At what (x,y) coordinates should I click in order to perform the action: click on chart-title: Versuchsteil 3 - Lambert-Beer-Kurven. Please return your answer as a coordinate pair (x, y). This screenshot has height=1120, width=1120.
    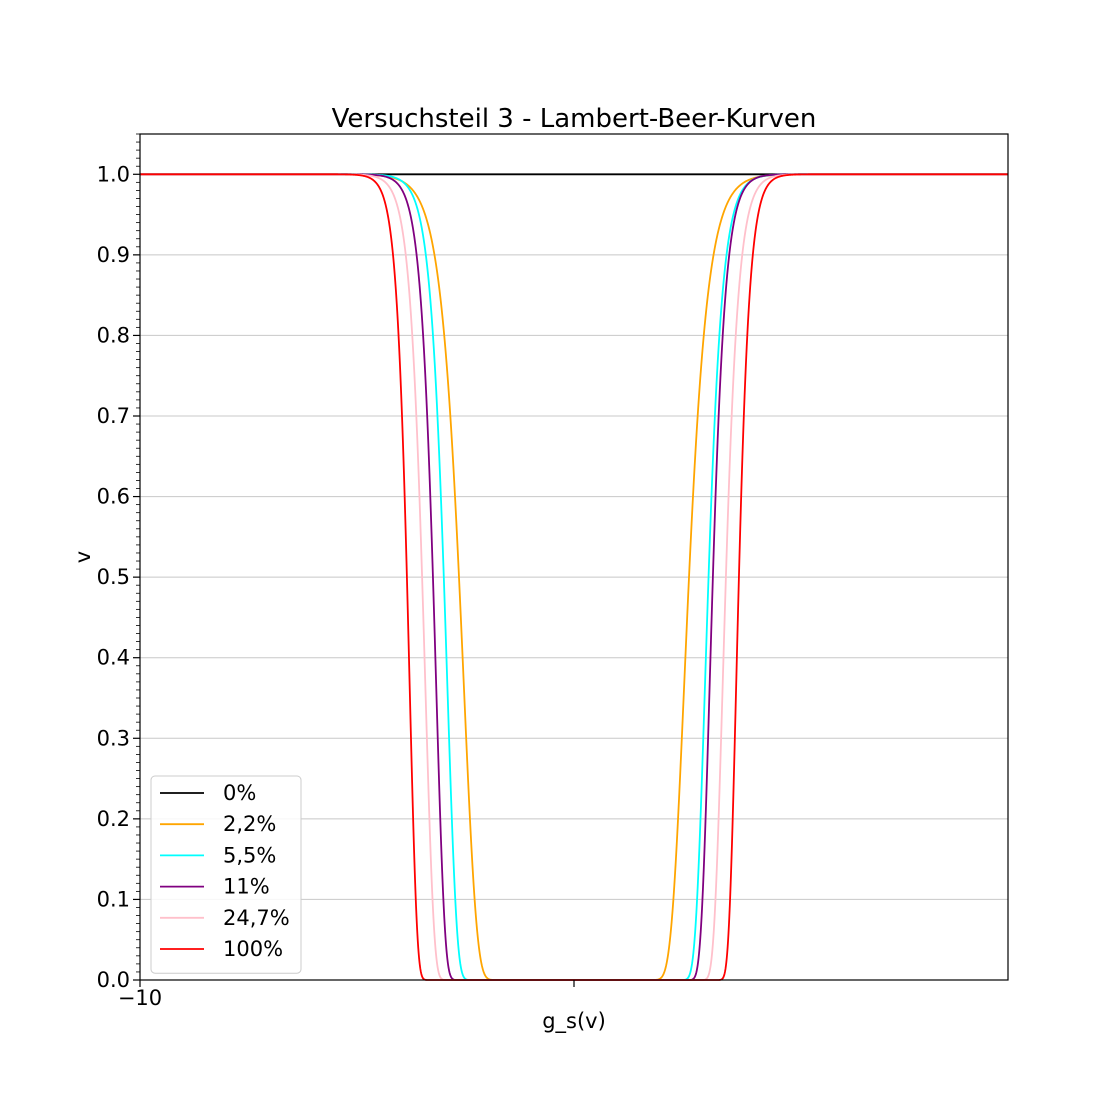
    Looking at the image, I should click on (574, 119).